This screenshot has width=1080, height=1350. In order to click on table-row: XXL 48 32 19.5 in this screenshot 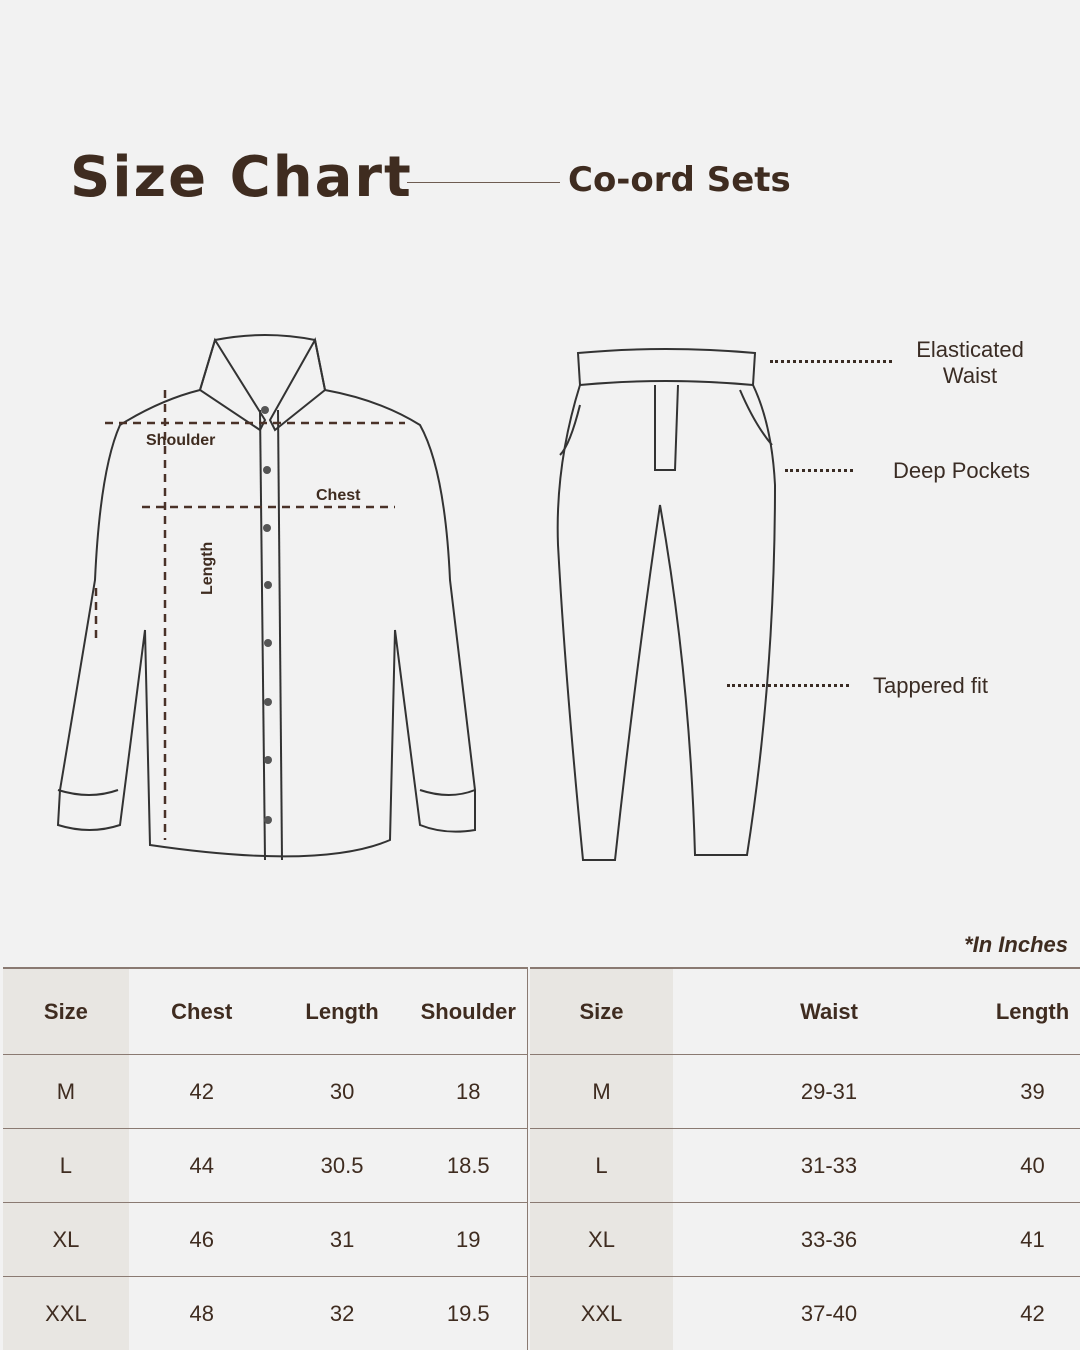, I will do `click(265, 1313)`.